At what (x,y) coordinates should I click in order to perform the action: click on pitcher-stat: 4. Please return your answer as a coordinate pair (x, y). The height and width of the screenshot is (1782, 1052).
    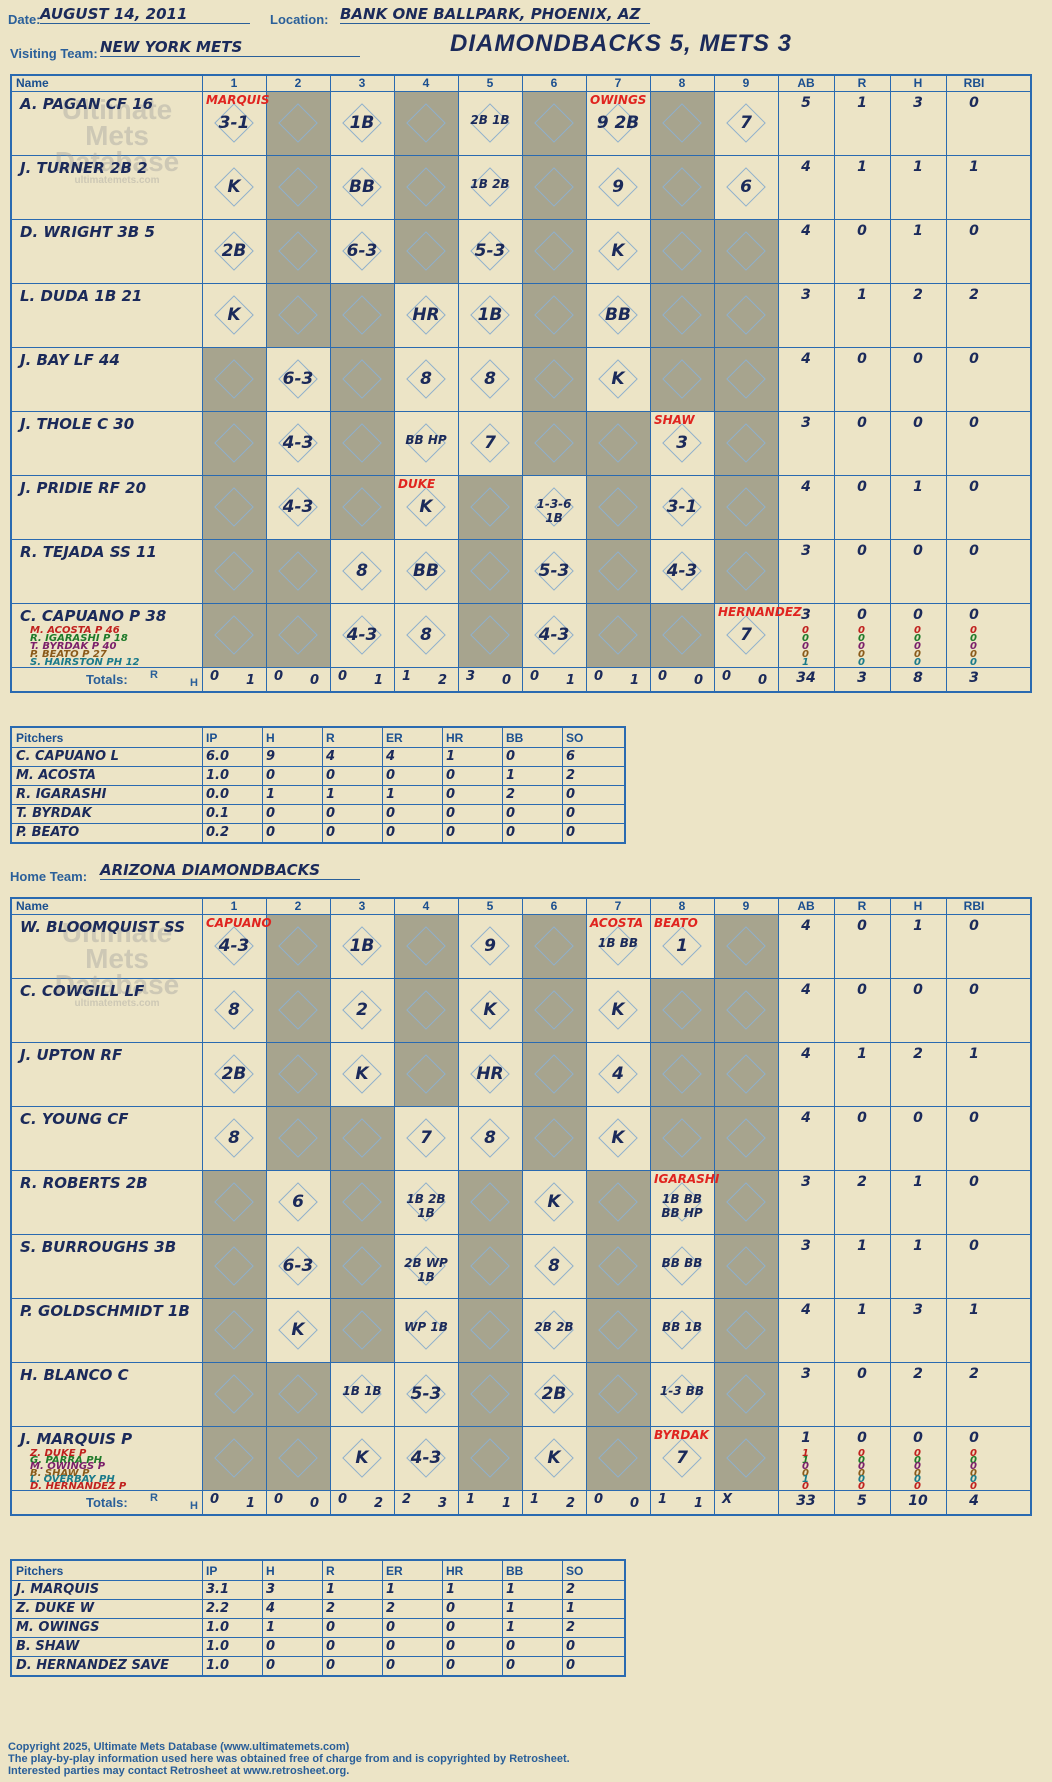
    Looking at the image, I should click on (271, 1608).